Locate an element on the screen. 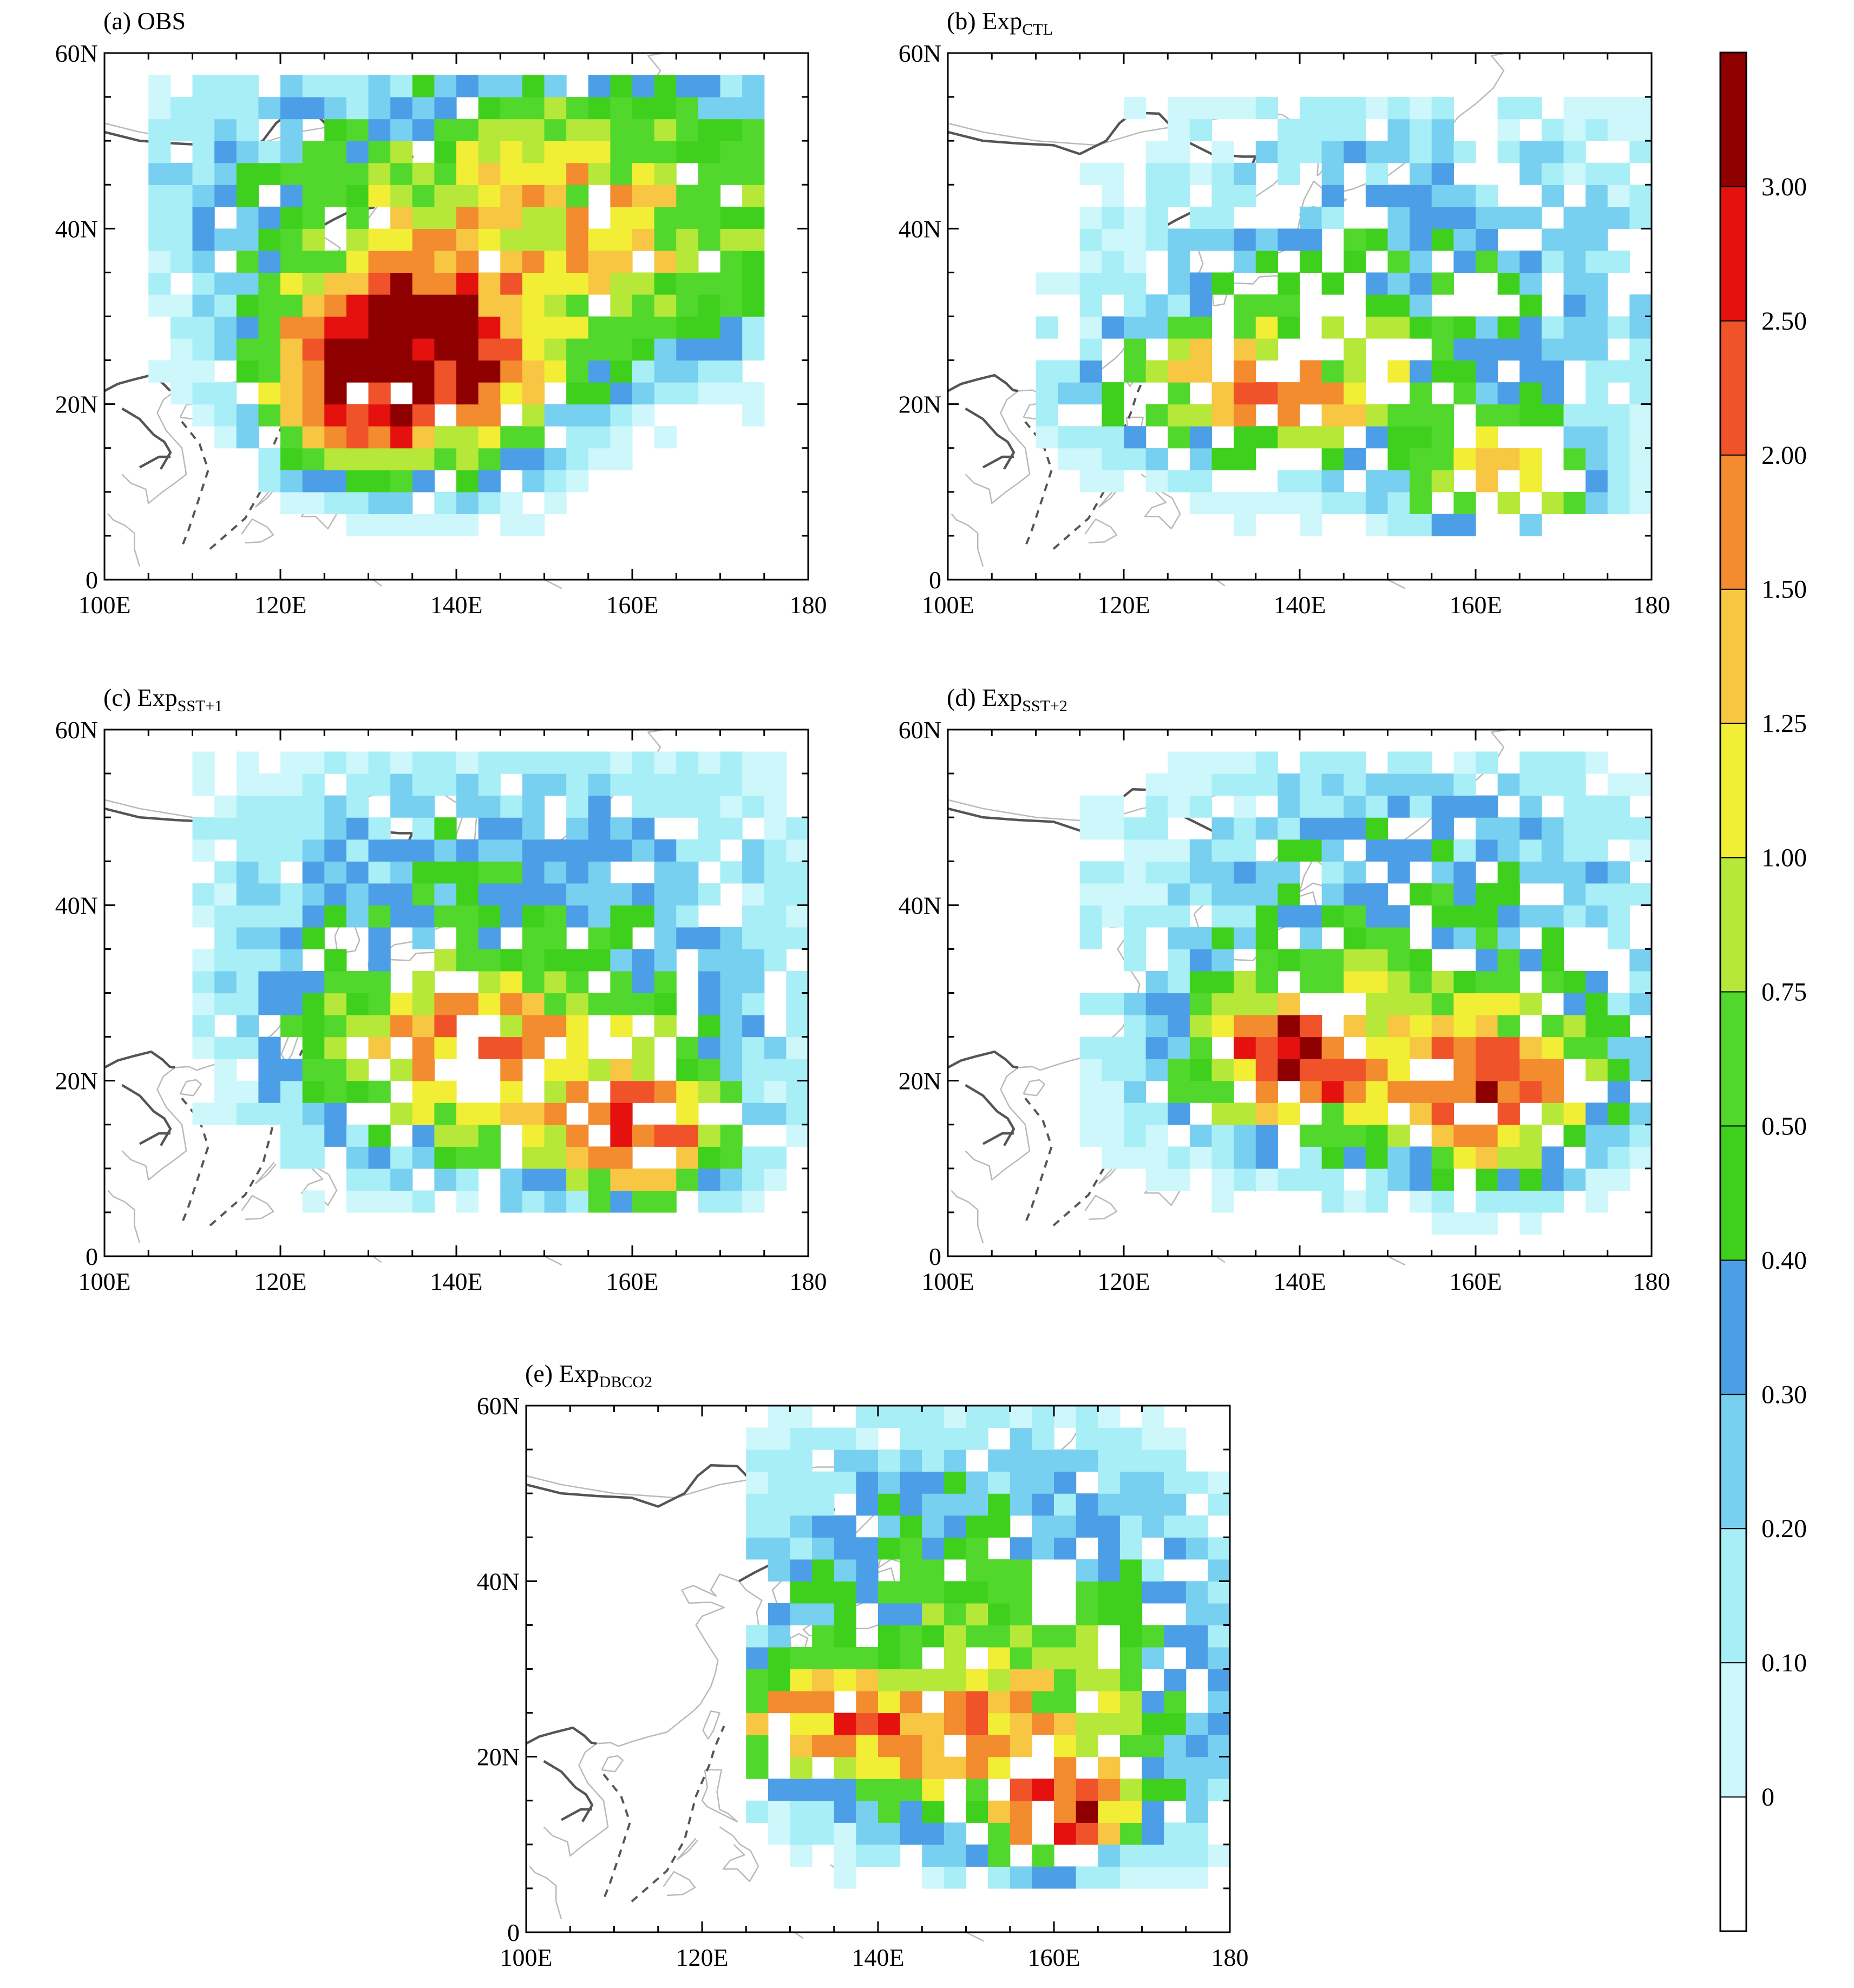 The width and height of the screenshot is (1854, 1988). colorbar-swatch is located at coordinates (1733, 1865).